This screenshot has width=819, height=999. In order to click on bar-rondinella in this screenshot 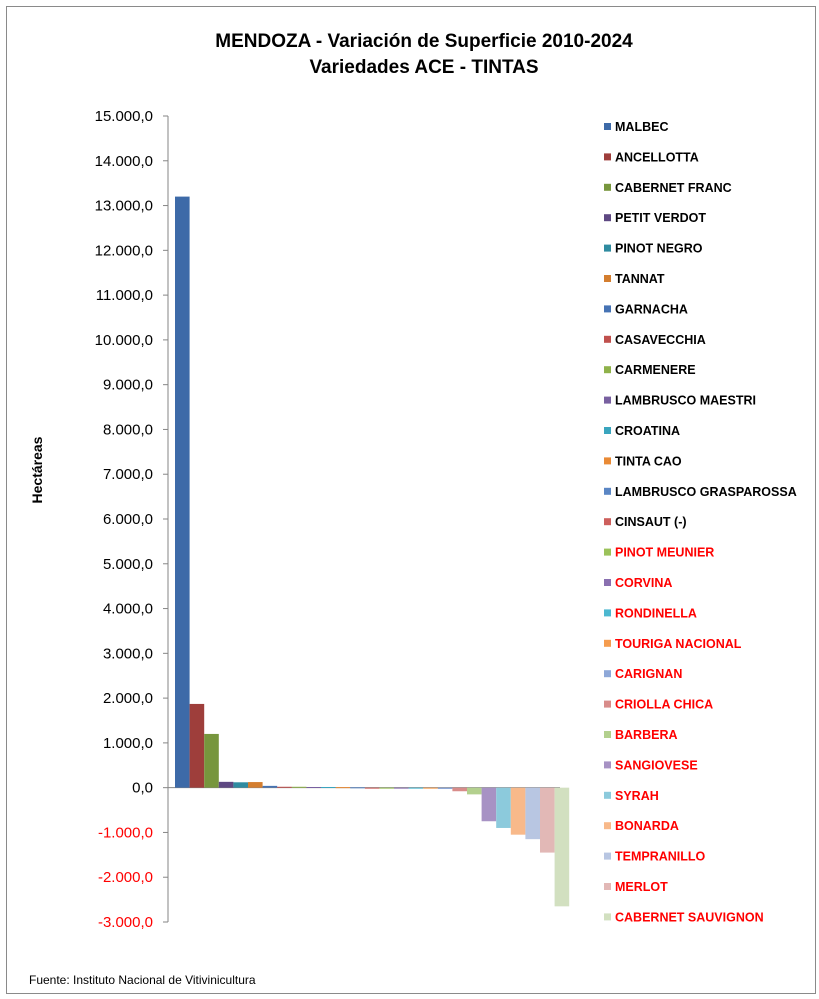, I will do `click(416, 788)`.